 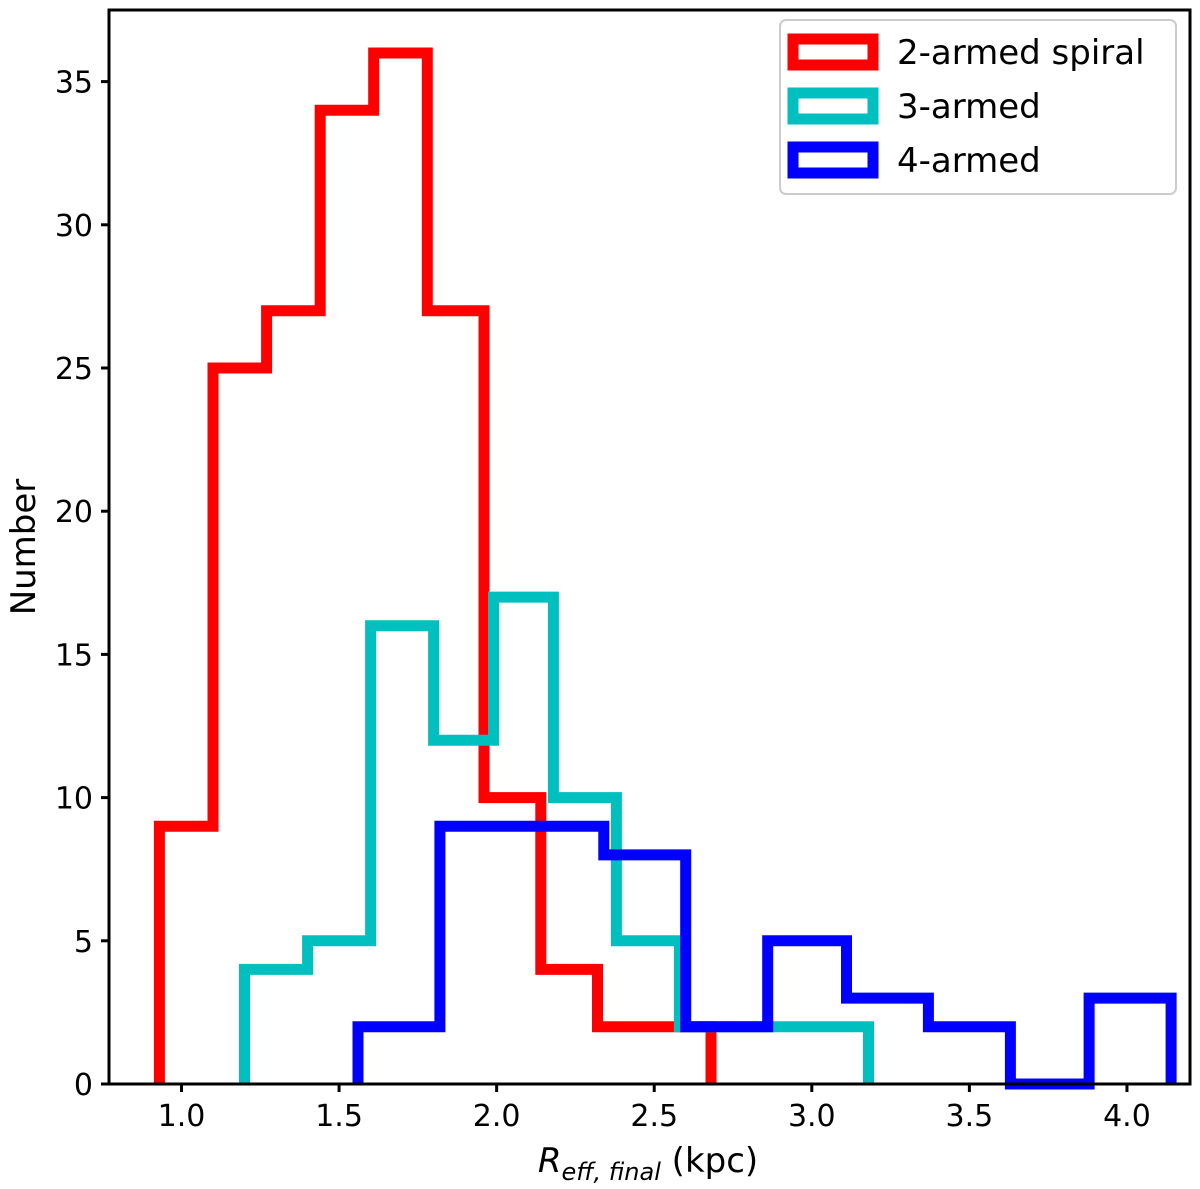 What do you see at coordinates (654, 1116) in the screenshot?
I see `x-tick-label: 2.5` at bounding box center [654, 1116].